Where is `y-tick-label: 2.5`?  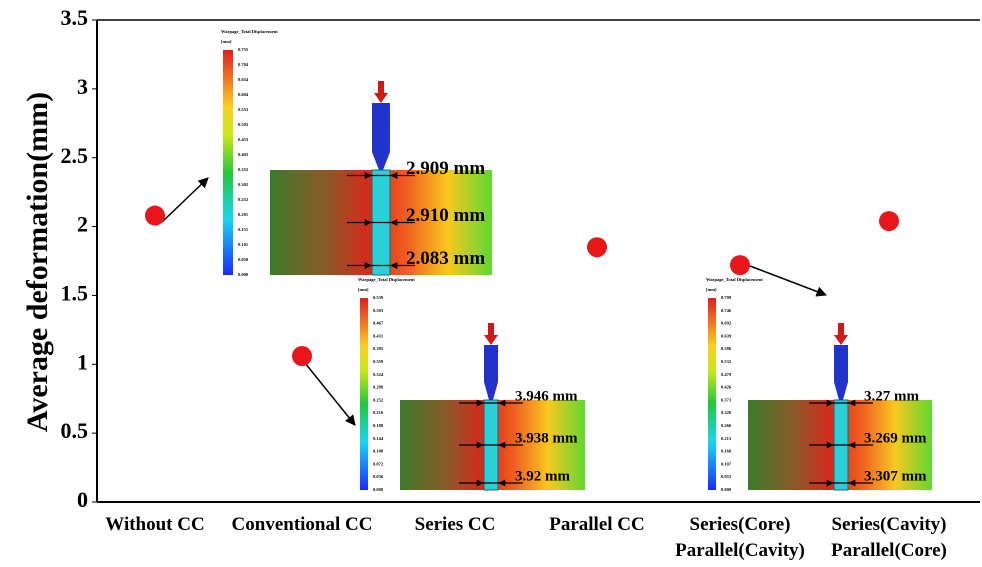
y-tick-label: 2.5 is located at coordinates (75, 155).